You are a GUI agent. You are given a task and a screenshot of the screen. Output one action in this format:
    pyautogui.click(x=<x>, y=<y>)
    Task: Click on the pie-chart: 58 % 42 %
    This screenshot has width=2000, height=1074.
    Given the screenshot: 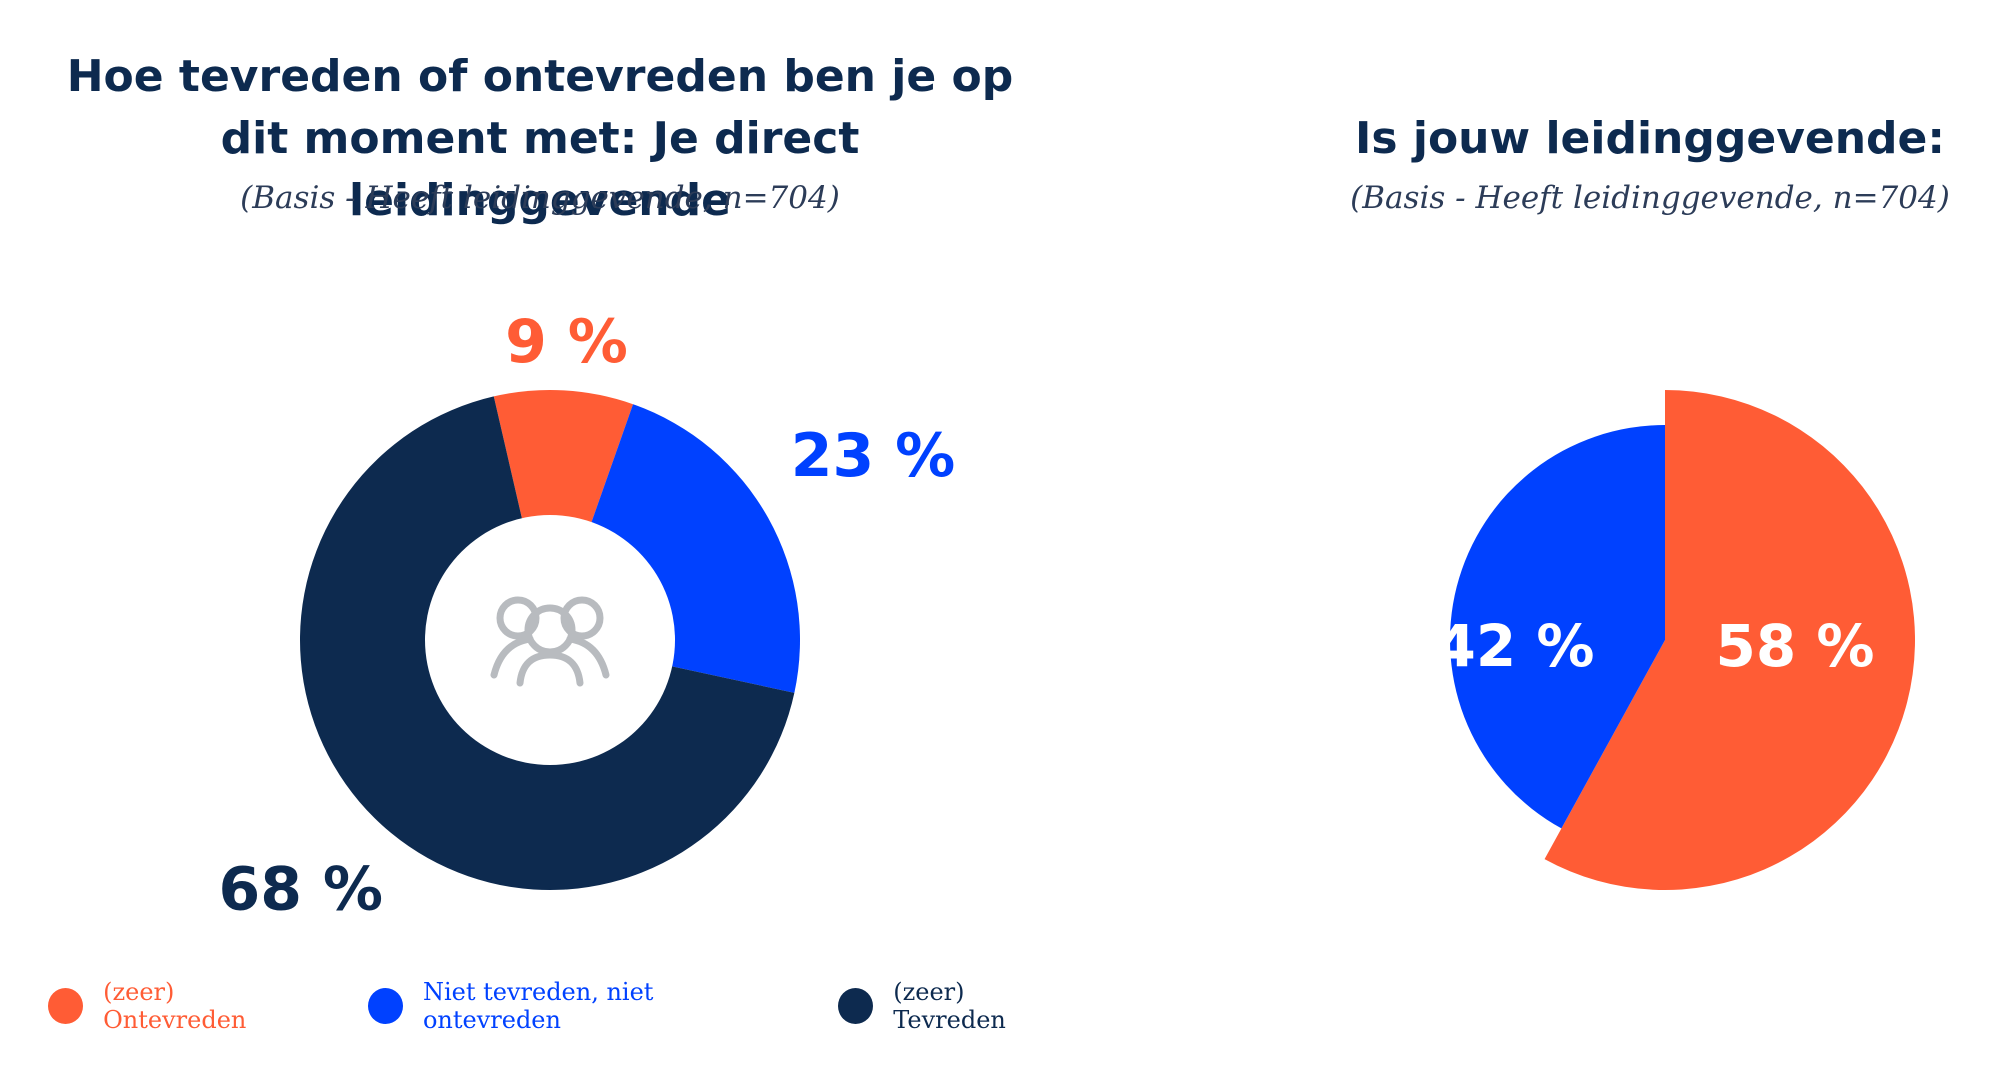 What is the action you would take?
    pyautogui.click(x=1675, y=640)
    